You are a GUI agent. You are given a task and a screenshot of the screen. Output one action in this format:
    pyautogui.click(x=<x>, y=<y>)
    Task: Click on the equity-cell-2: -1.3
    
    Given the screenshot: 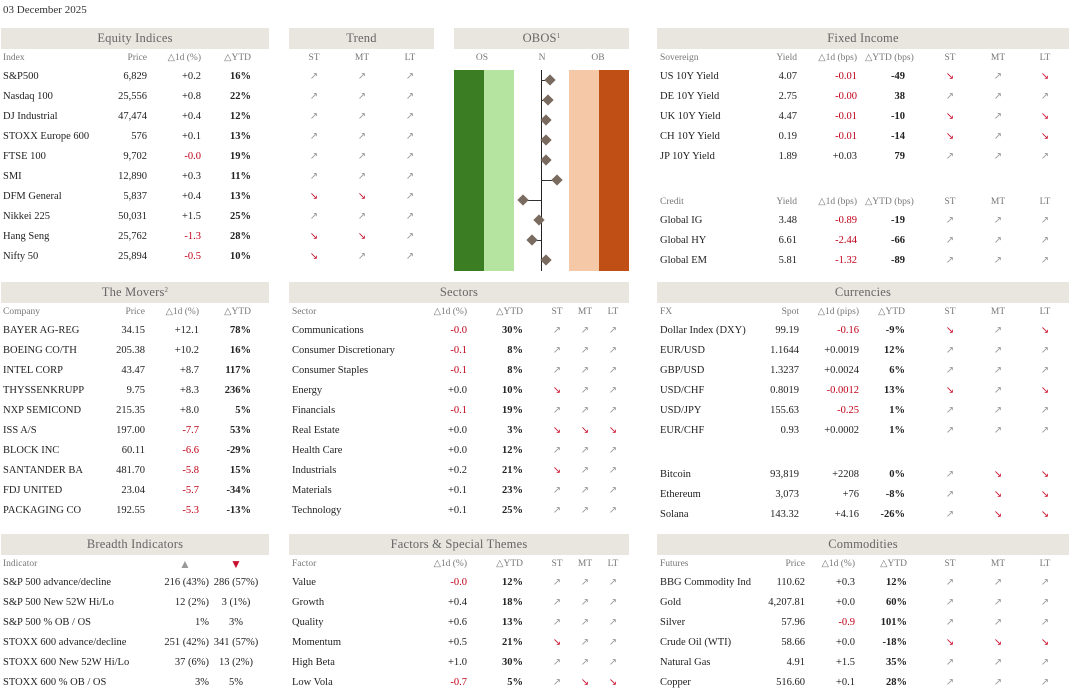 What is the action you would take?
    pyautogui.click(x=192, y=236)
    